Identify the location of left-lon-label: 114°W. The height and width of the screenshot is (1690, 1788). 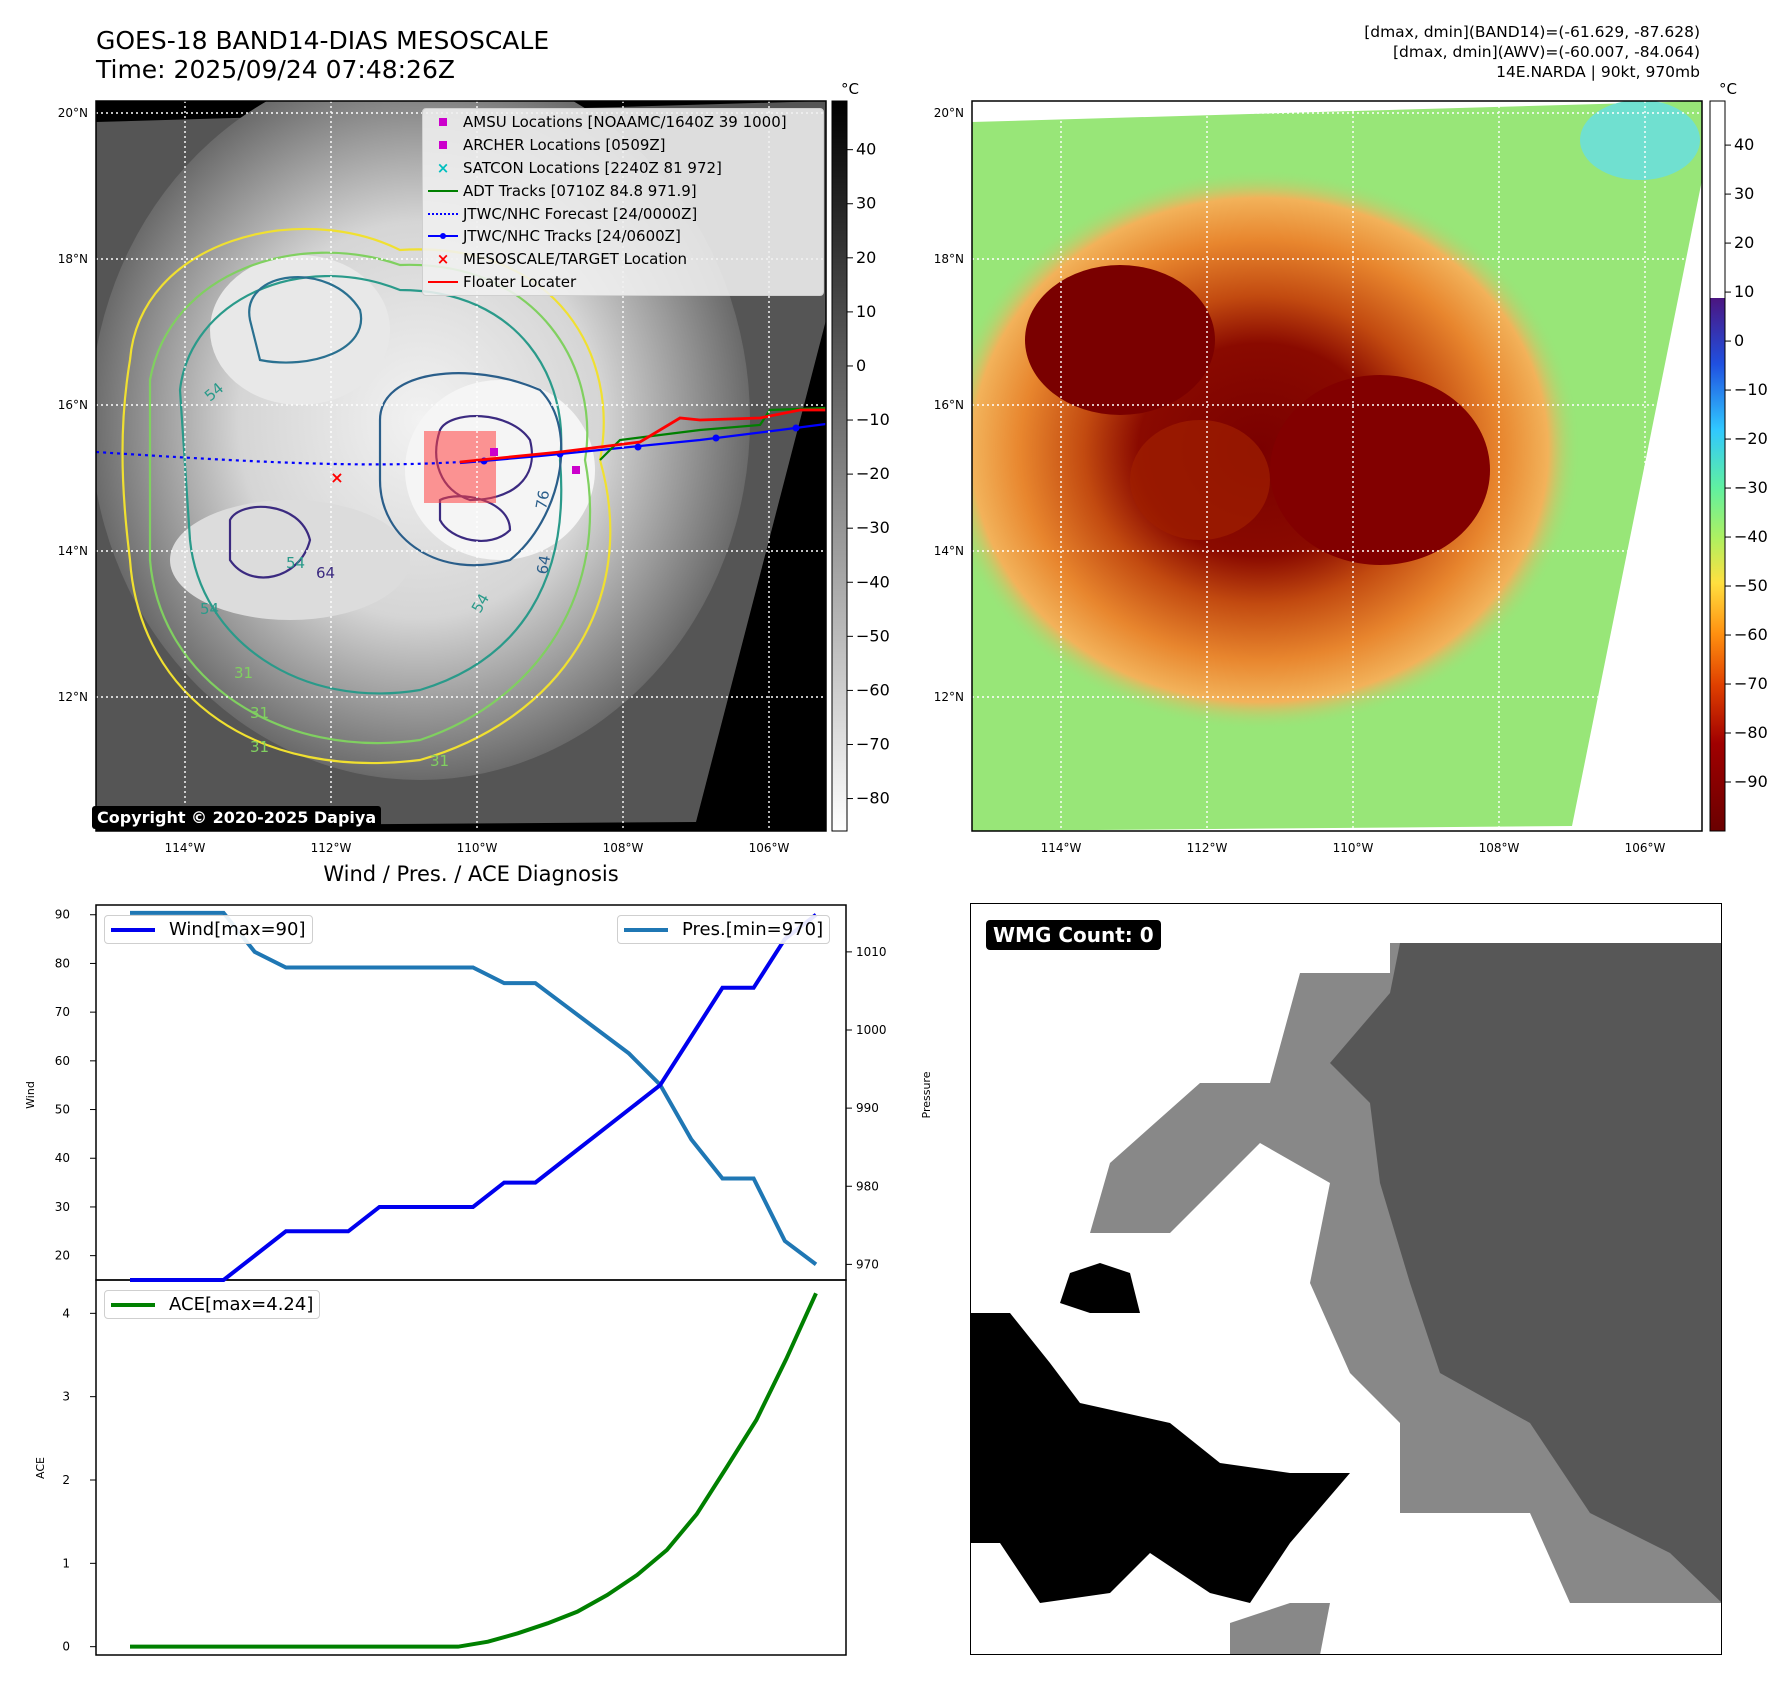
(185, 848).